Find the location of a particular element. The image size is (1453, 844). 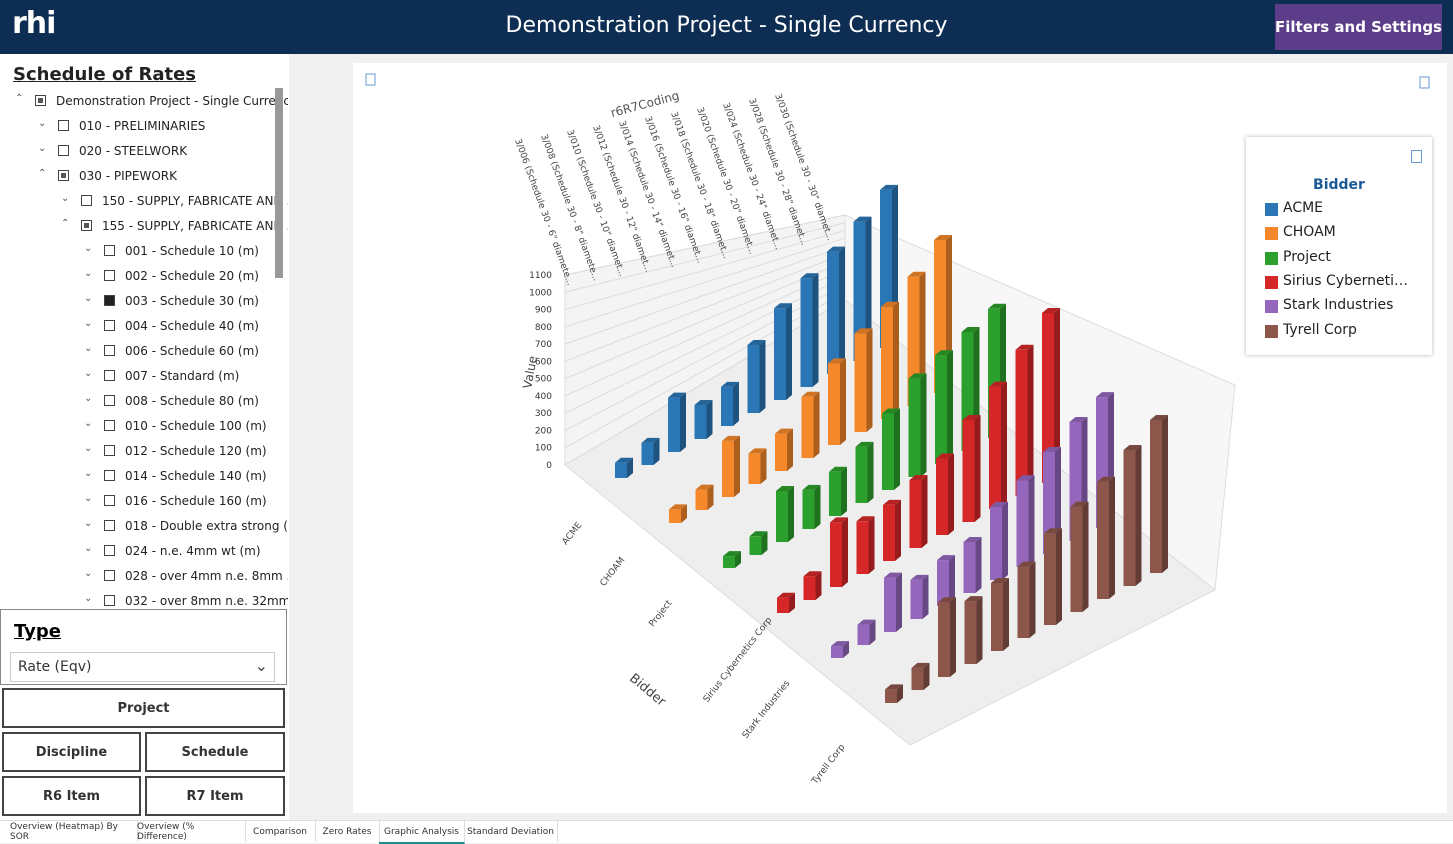

tree-row: ⌄ 004 - Schedule 40 (m) is located at coordinates (144, 327).